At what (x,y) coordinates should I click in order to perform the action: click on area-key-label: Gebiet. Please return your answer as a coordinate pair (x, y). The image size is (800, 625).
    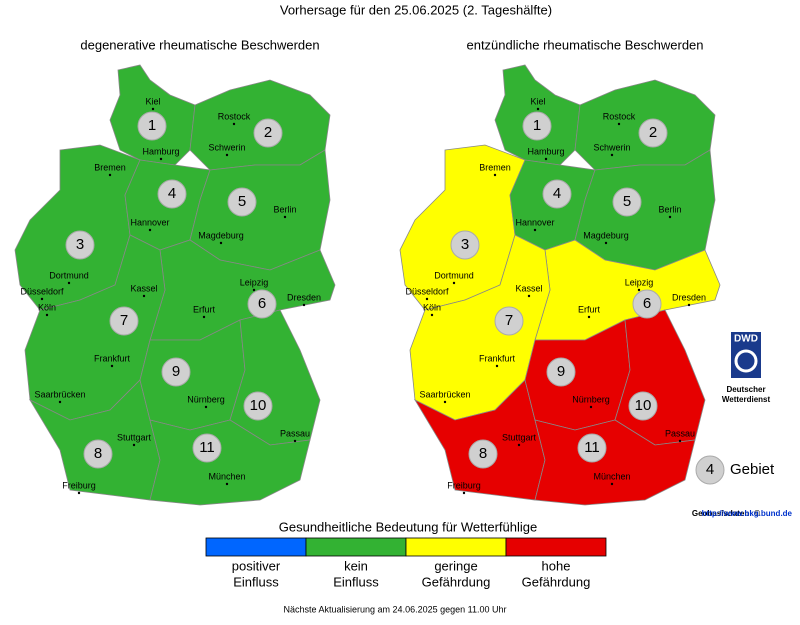
    Looking at the image, I should click on (752, 469).